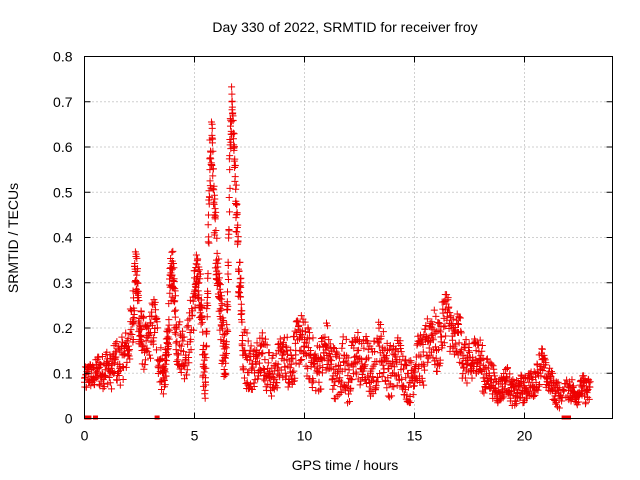  I want to click on y-axis-label: SRMTID / TECUs, so click(13, 238).